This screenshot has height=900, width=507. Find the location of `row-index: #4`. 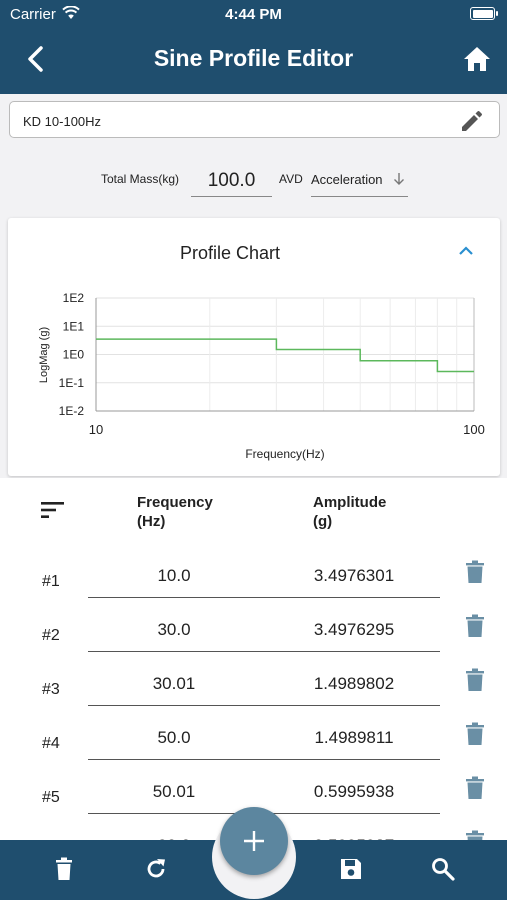

row-index: #4 is located at coordinates (51, 743).